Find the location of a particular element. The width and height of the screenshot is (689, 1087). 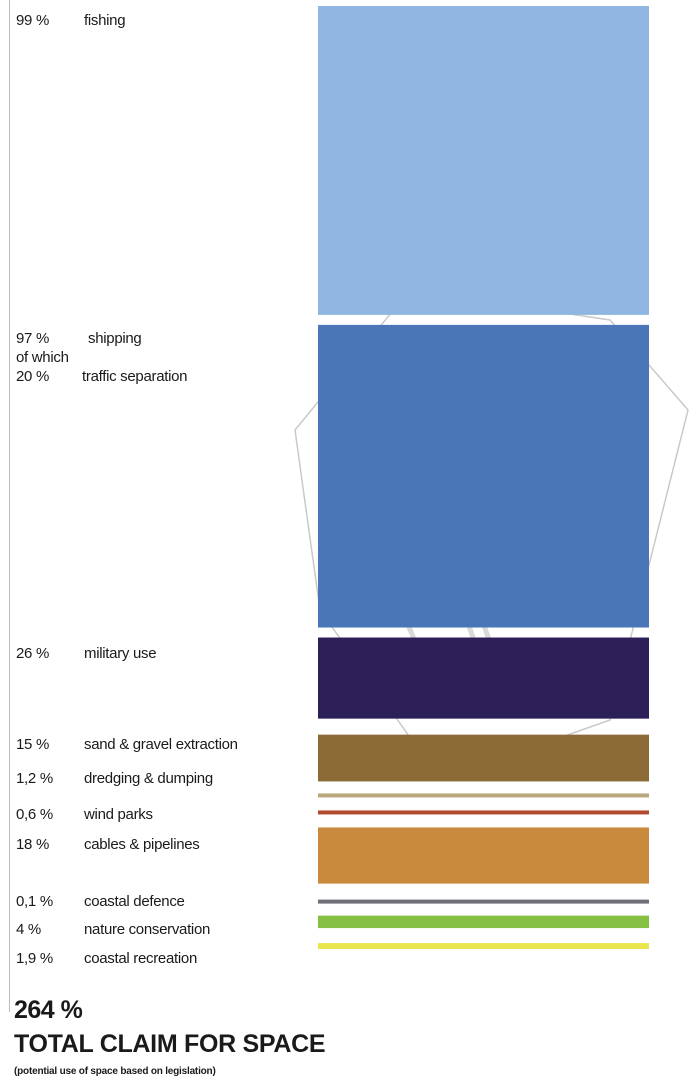

cat-label-wind-parks: wind parks is located at coordinates (118, 814).